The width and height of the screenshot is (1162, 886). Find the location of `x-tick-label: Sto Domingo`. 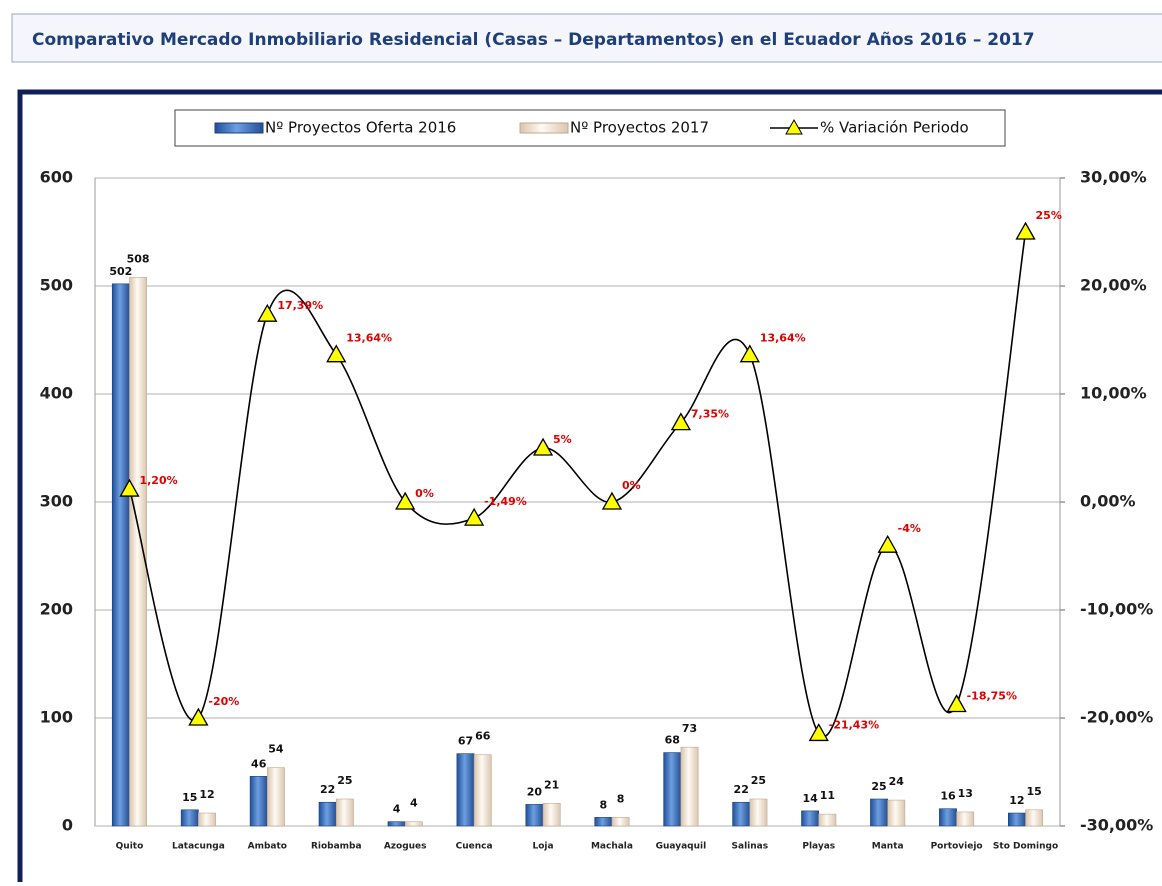

x-tick-label: Sto Domingo is located at coordinates (1025, 847).